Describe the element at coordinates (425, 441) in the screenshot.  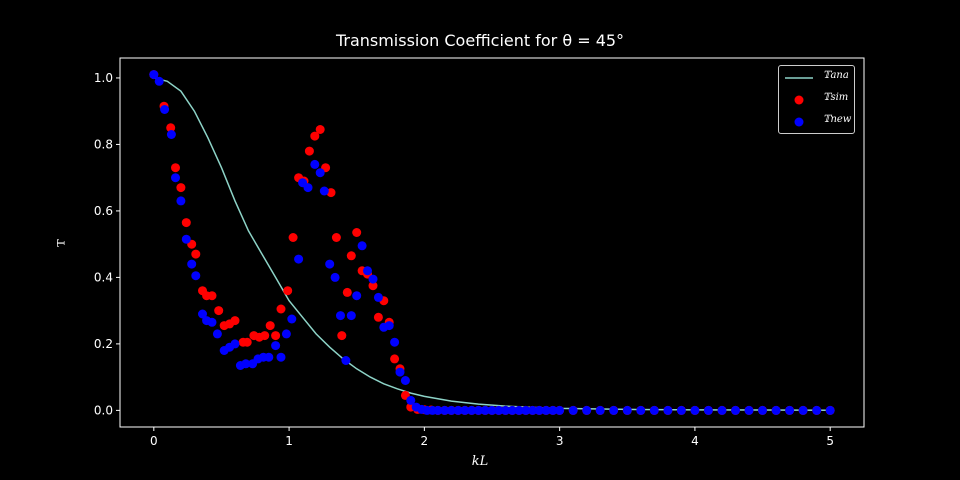
I see `x-tick-label: 2` at that location.